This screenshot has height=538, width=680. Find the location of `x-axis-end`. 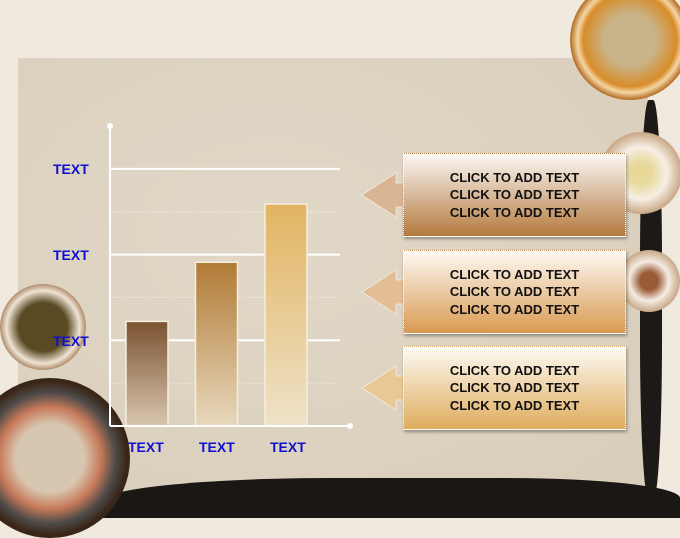

x-axis-end is located at coordinates (350, 426).